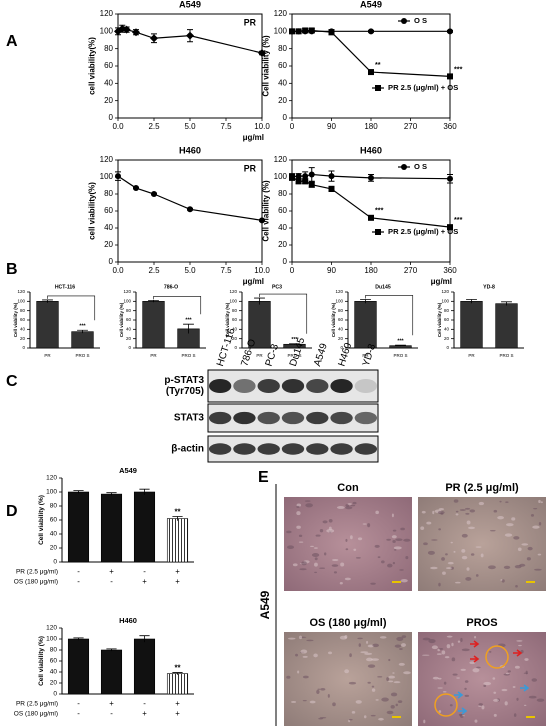 Image resolution: width=550 pixels, height=728 pixels. What do you see at coordinates (226, 270) in the screenshot?
I see `x-tick-label: 7.5` at bounding box center [226, 270].